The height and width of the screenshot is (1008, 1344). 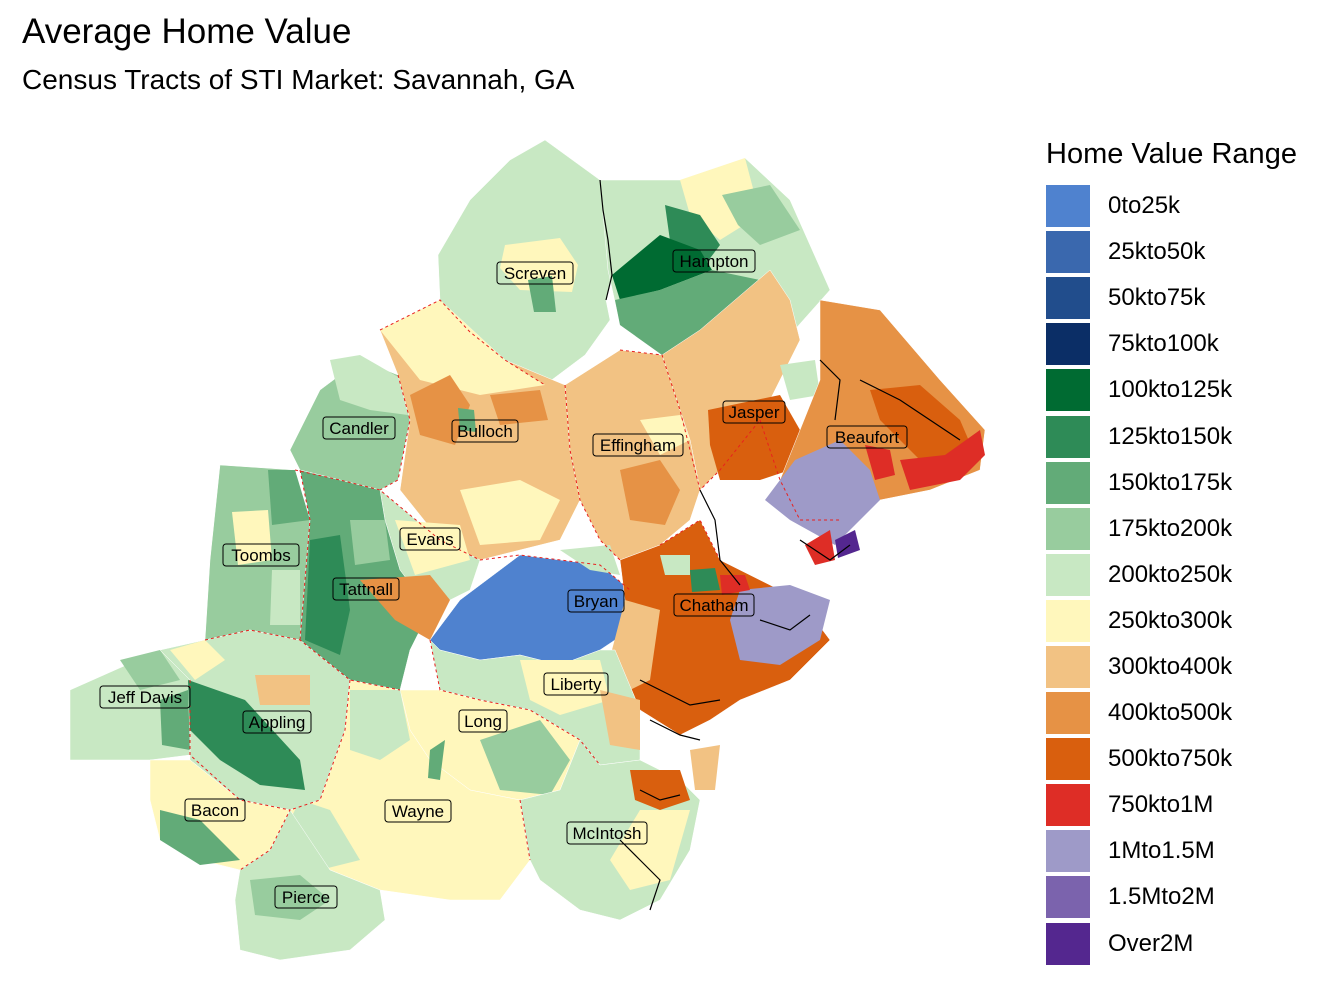 What do you see at coordinates (1170, 528) in the screenshot?
I see `legend-label: 175kto200k` at bounding box center [1170, 528].